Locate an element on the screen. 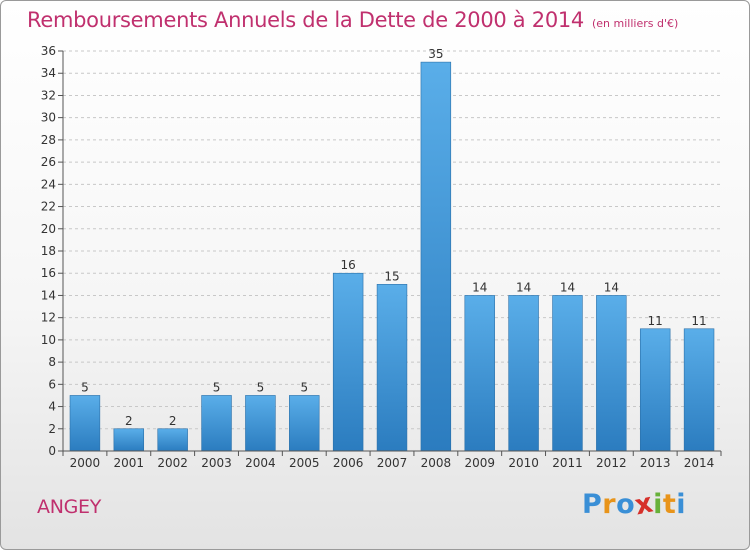 The width and height of the screenshot is (750, 550). y-tick-label: 34 is located at coordinates (48, 73).